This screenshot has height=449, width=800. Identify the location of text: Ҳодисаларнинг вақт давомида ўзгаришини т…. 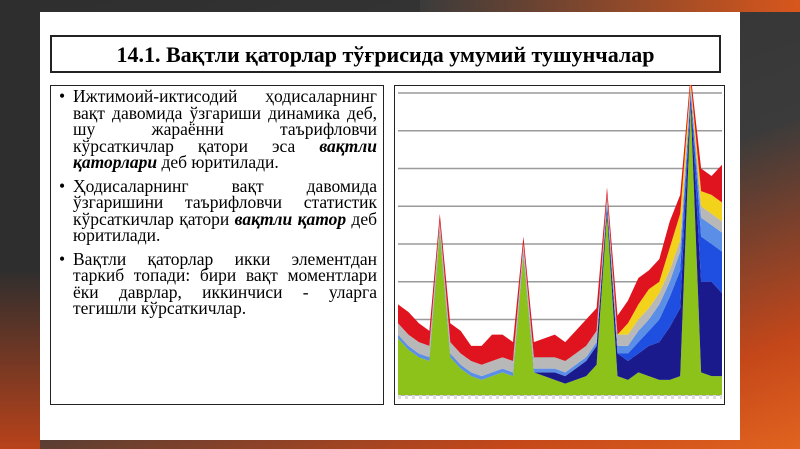
(225, 202).